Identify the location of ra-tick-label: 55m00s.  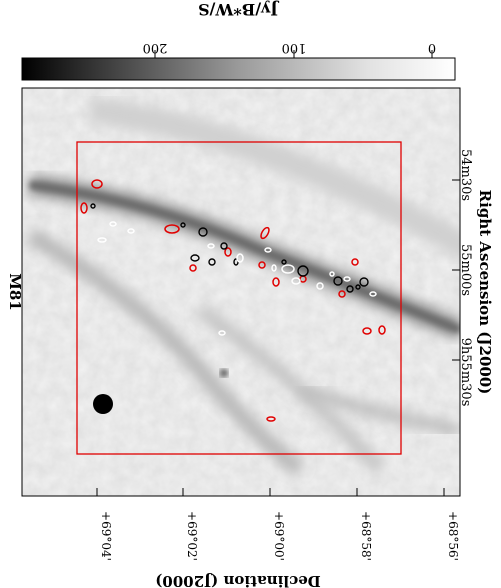
(465, 270).